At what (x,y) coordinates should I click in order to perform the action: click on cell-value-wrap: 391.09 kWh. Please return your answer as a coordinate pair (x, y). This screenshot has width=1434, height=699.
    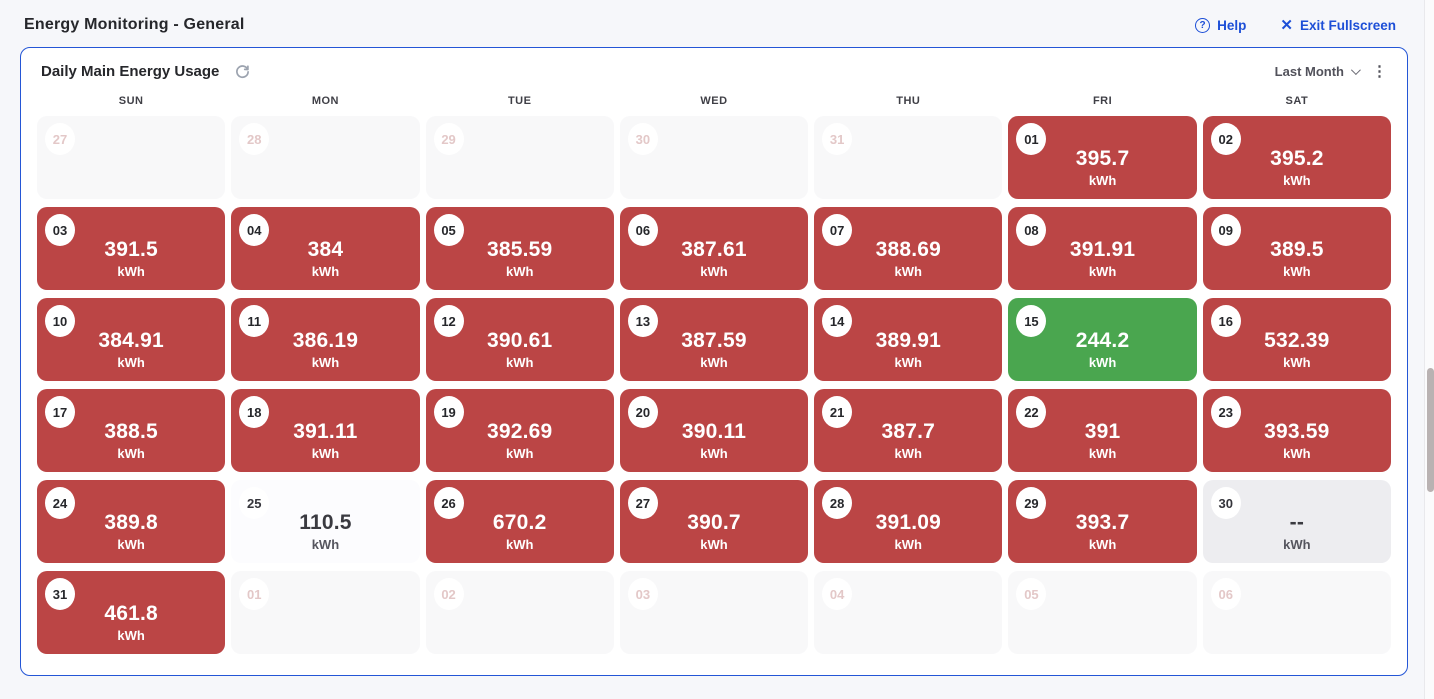
    Looking at the image, I should click on (908, 531).